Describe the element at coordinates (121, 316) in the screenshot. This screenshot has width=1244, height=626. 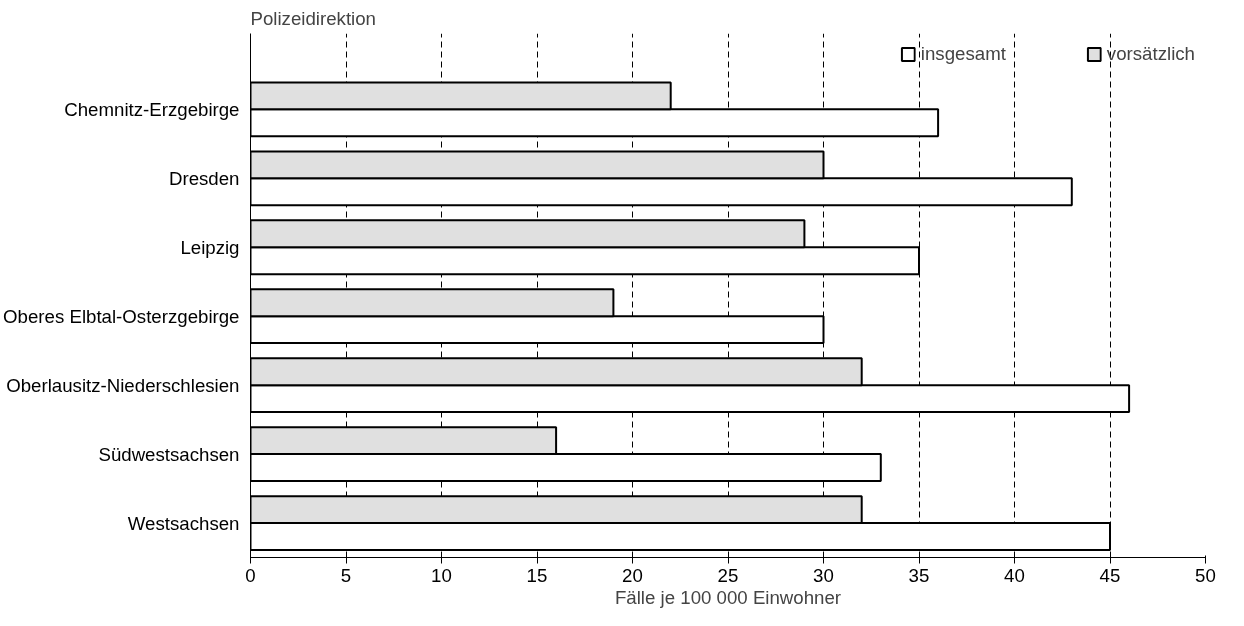
I see `y-tick-label: Oberes Elbtal-Osterzgebirge` at that location.